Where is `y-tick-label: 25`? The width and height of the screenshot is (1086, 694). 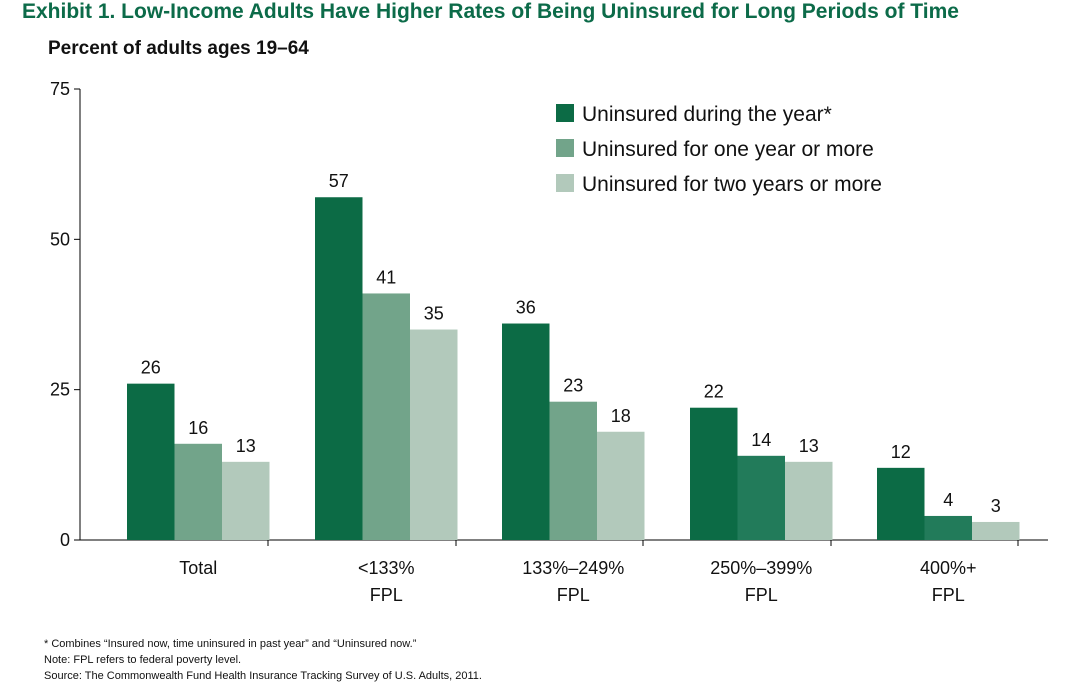 y-tick-label: 25 is located at coordinates (60, 390).